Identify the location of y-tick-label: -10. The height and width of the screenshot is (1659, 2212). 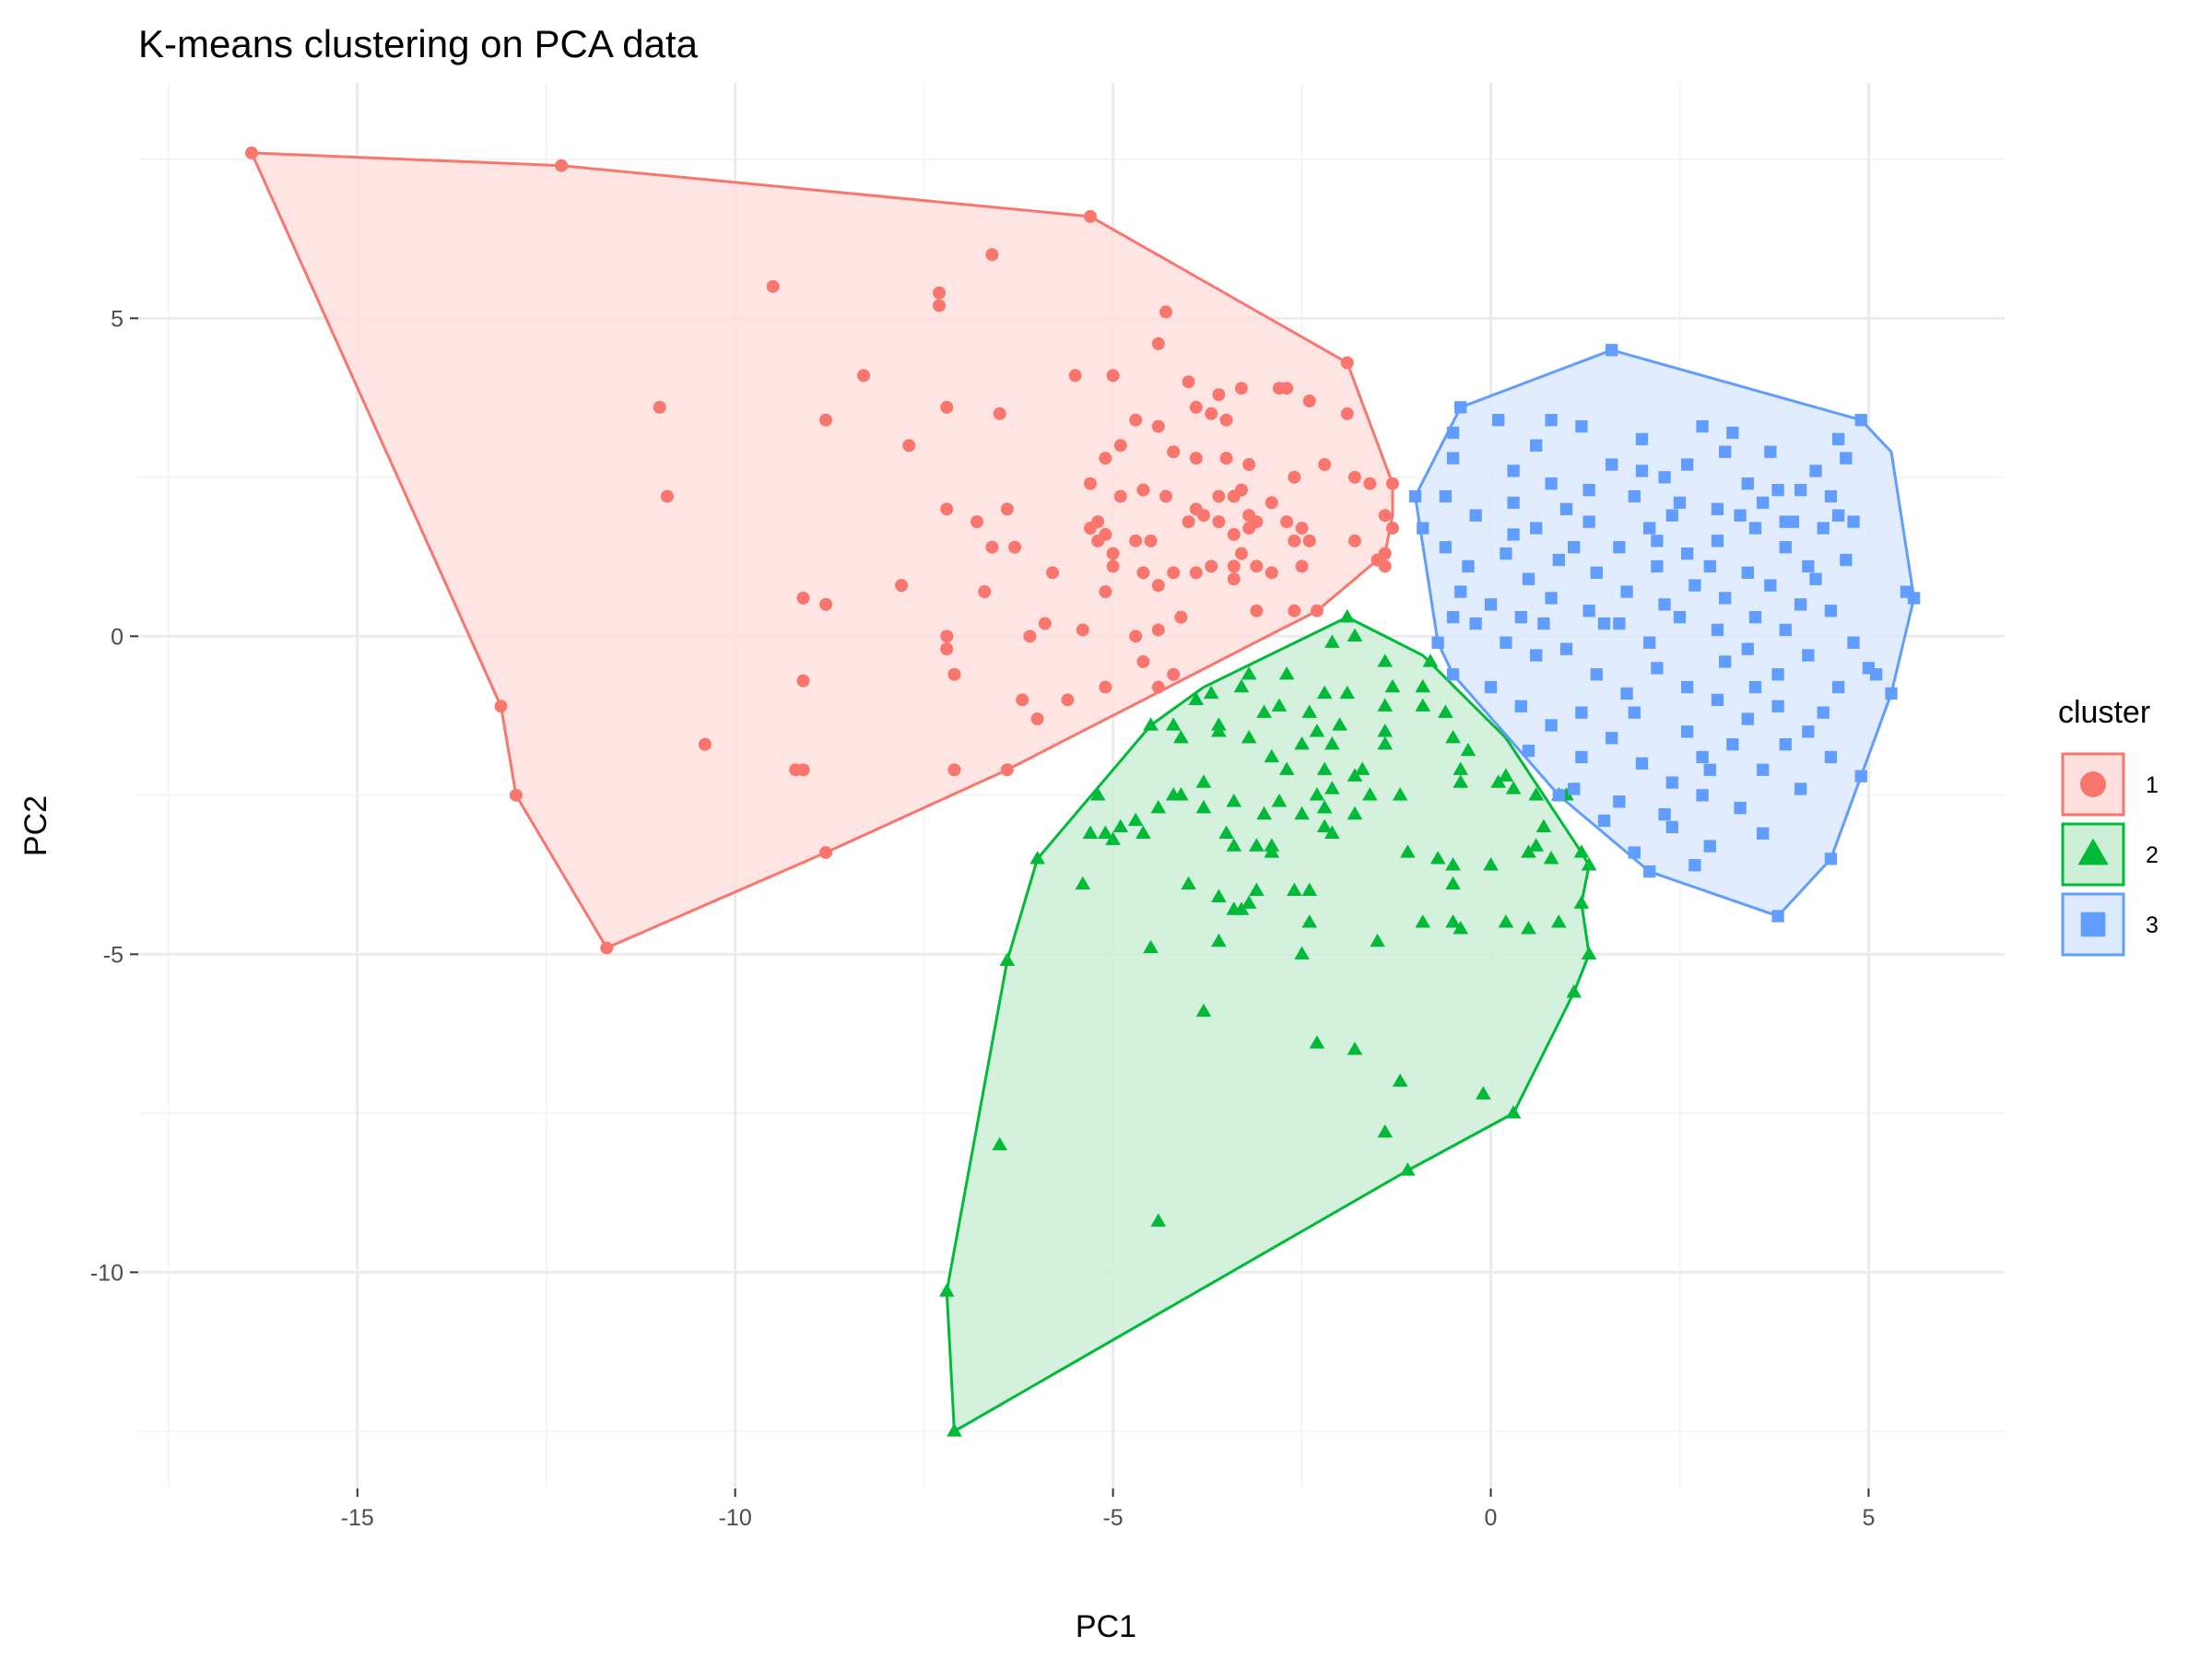
(107, 1273).